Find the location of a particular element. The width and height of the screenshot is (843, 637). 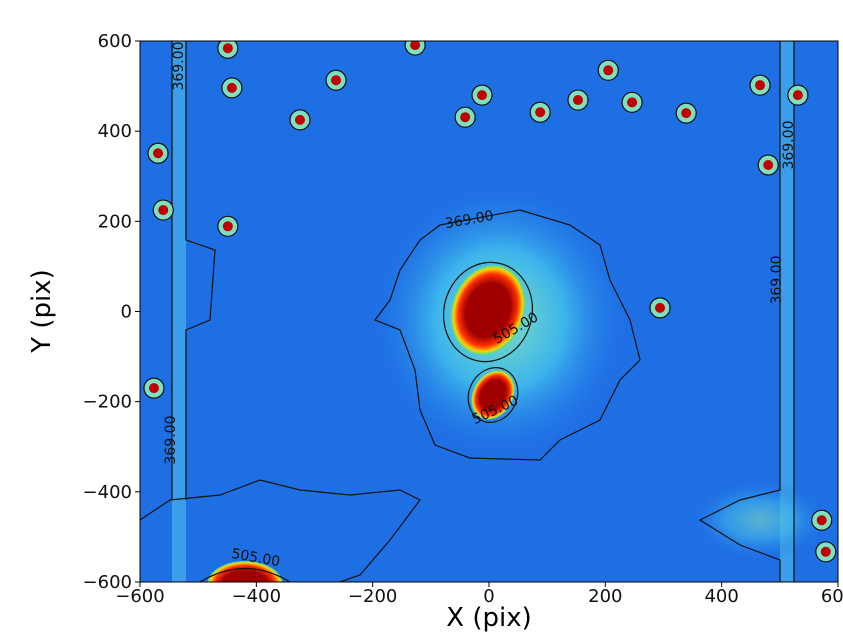

y-axis-label: Y (pix) is located at coordinates (42, 311).